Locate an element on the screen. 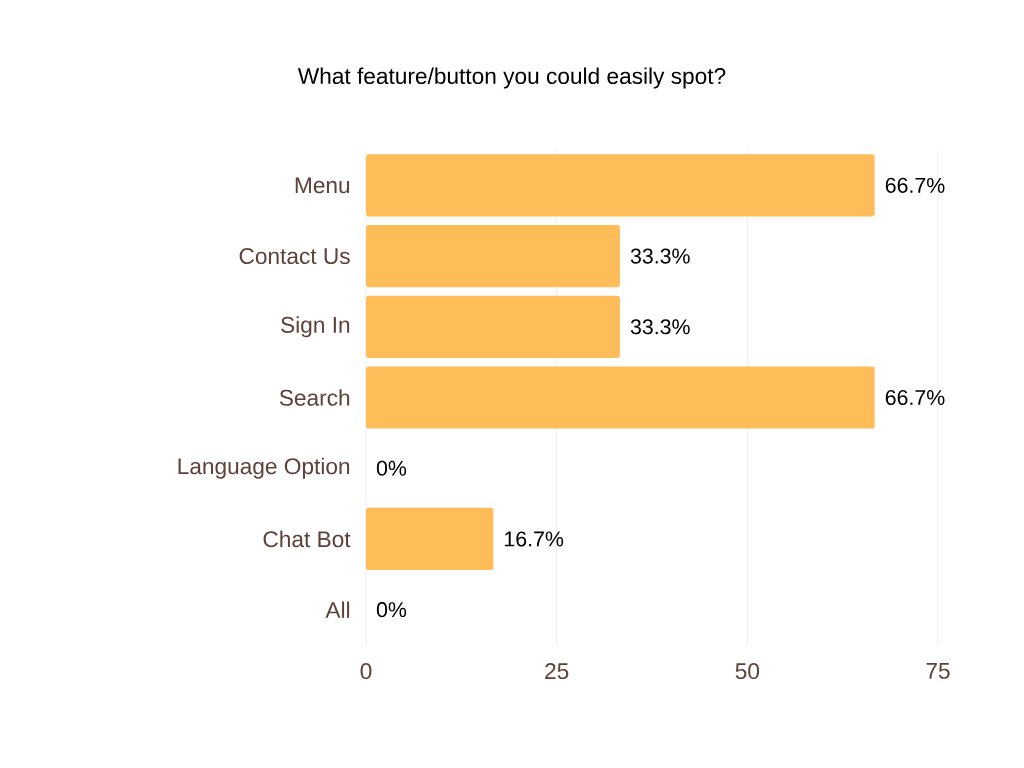 The image size is (1024, 768). x-tick-label: 25 is located at coordinates (557, 671).